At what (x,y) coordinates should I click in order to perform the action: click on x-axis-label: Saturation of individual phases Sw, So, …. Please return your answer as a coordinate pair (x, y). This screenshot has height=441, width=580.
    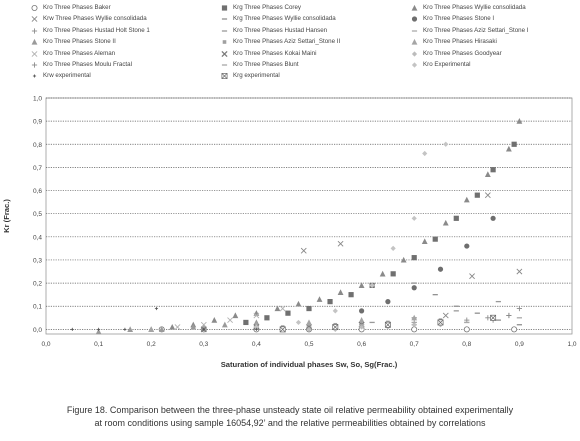
    Looking at the image, I should click on (309, 364).